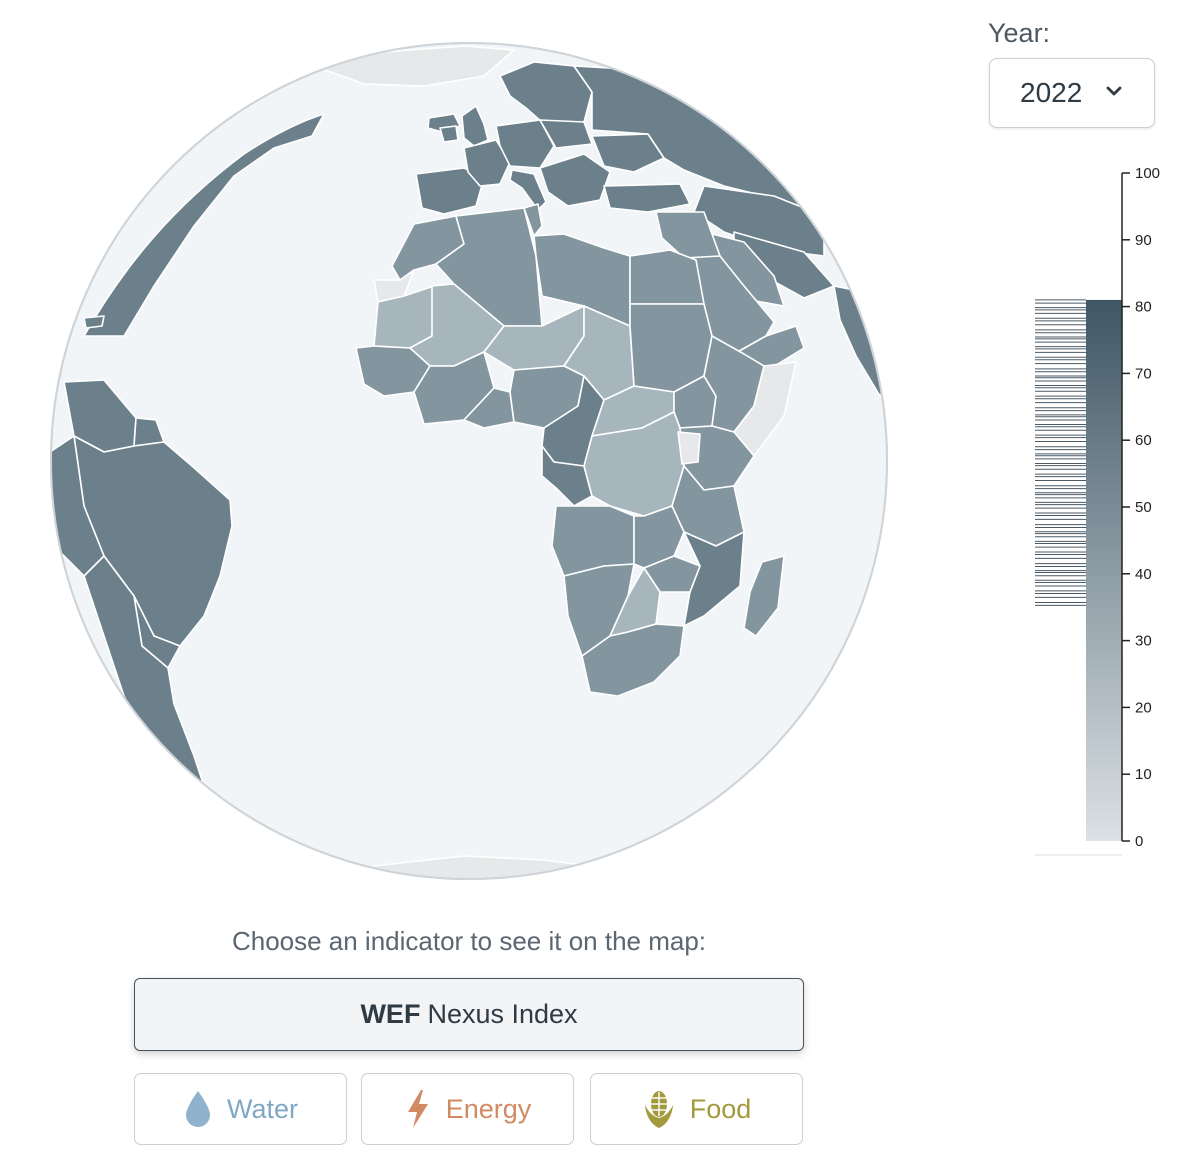  I want to click on country-south-africa, so click(633, 660).